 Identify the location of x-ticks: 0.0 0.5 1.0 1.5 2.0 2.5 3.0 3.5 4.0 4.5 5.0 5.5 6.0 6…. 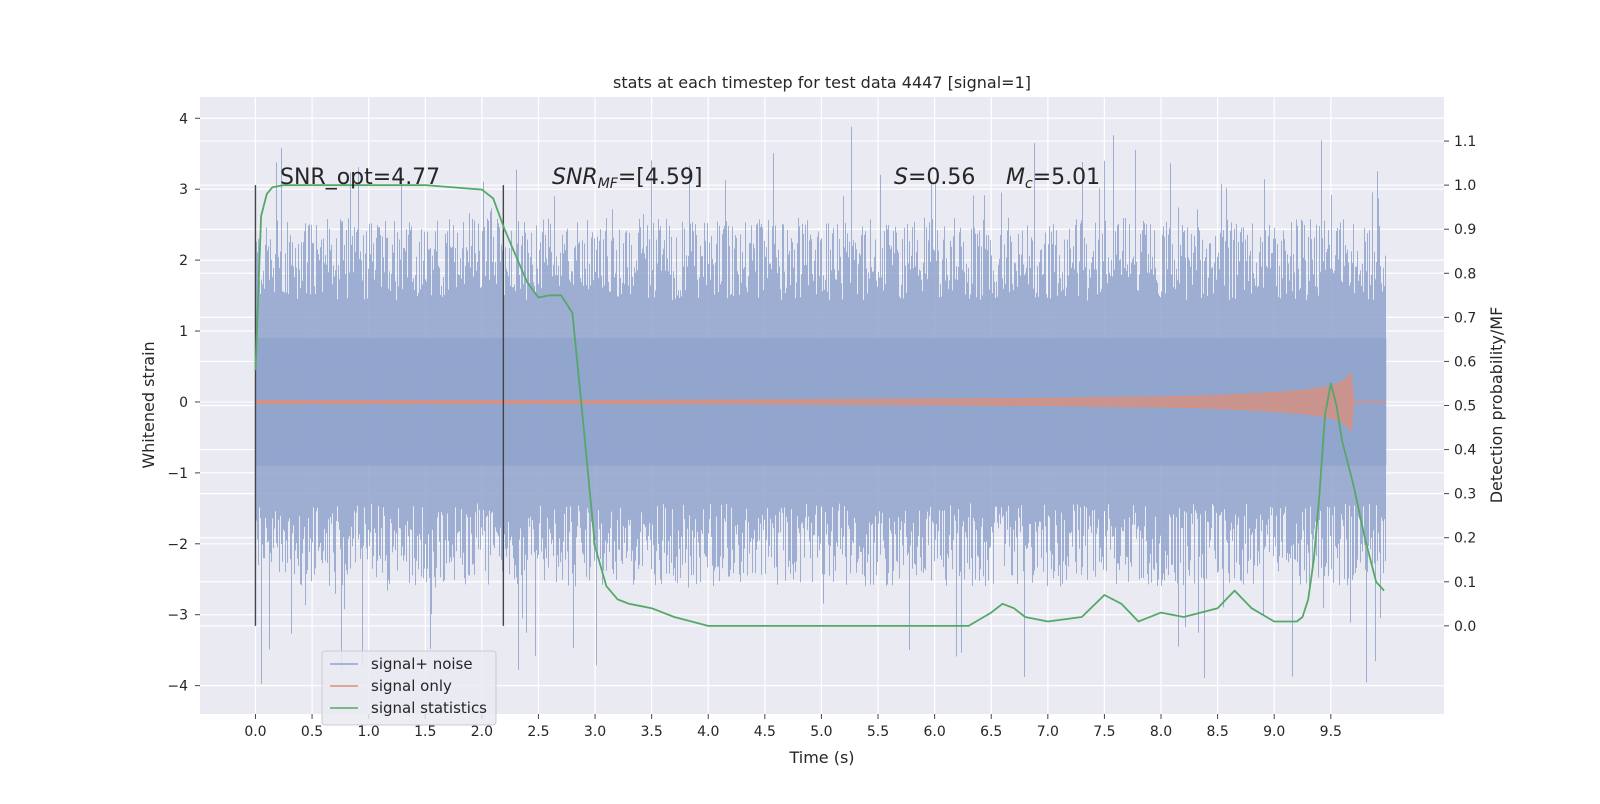
(793, 727).